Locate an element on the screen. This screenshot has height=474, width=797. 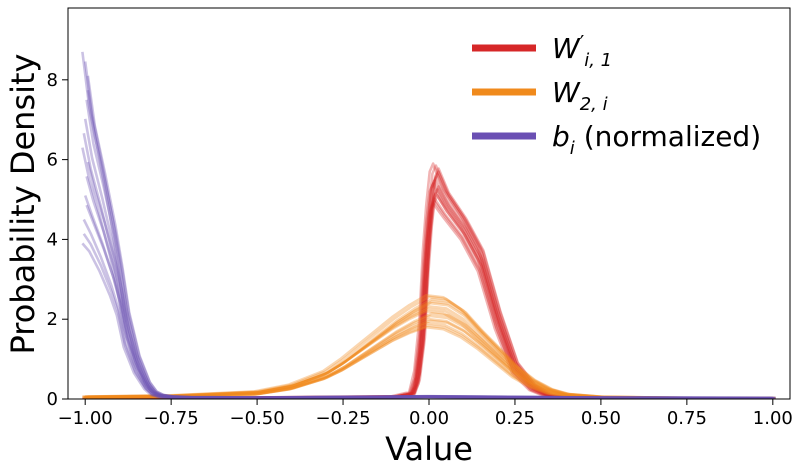
y-tick-label: 2 is located at coordinates (52, 319).